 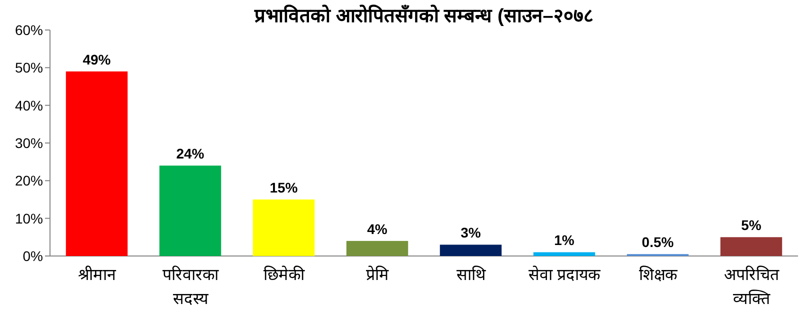 I want to click on y-tick-label: 0%, so click(x=32, y=256).